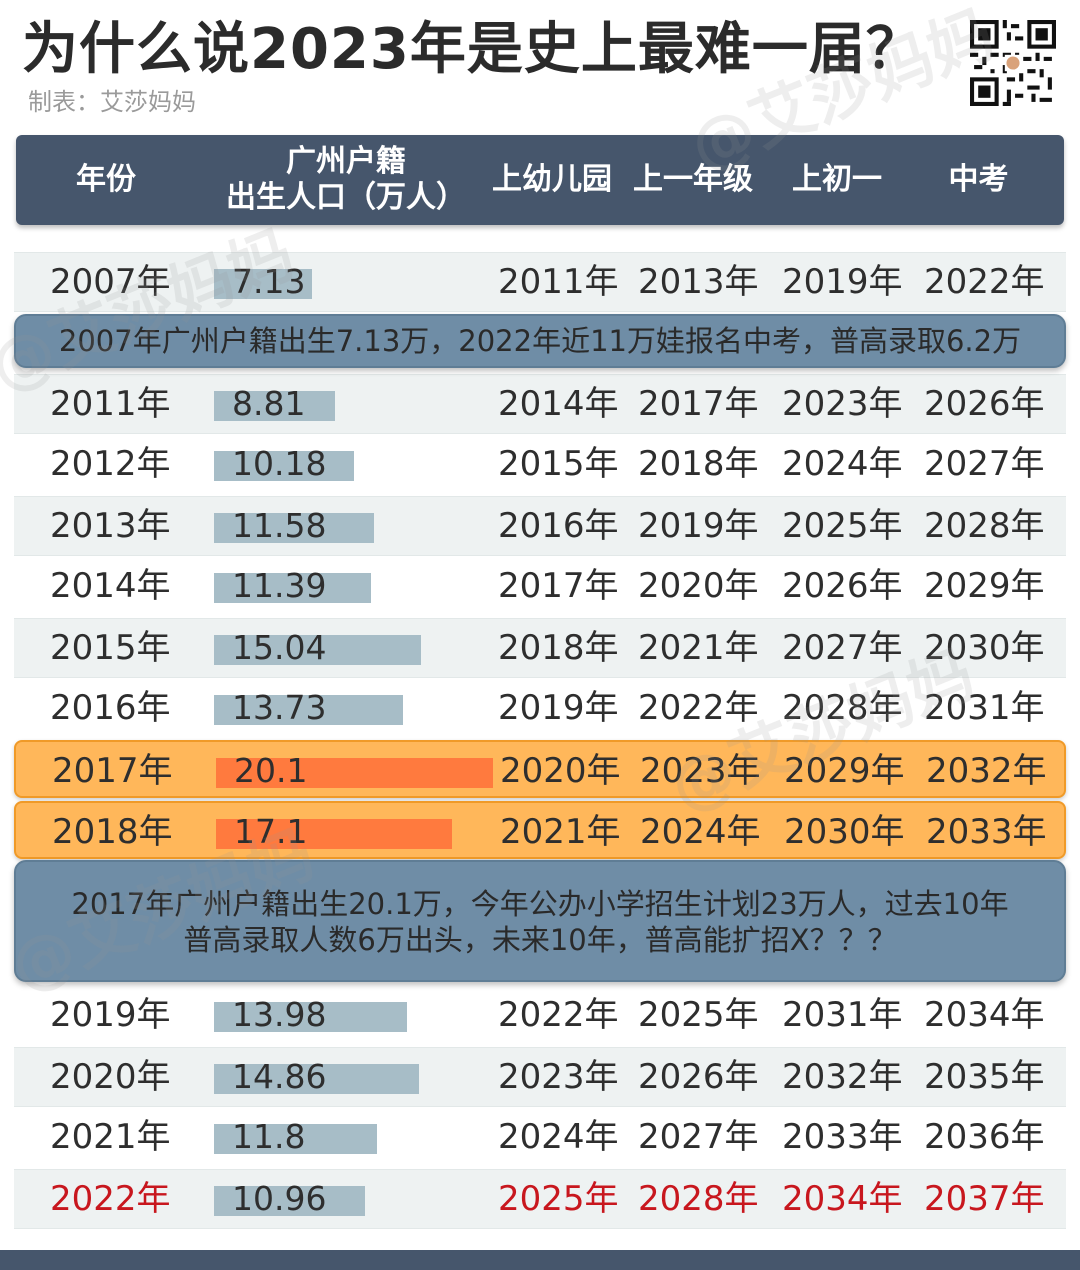 This screenshot has height=1270, width=1080. Describe the element at coordinates (984, 1077) in the screenshot. I see `cell-zhongkao: 2035年` at that location.